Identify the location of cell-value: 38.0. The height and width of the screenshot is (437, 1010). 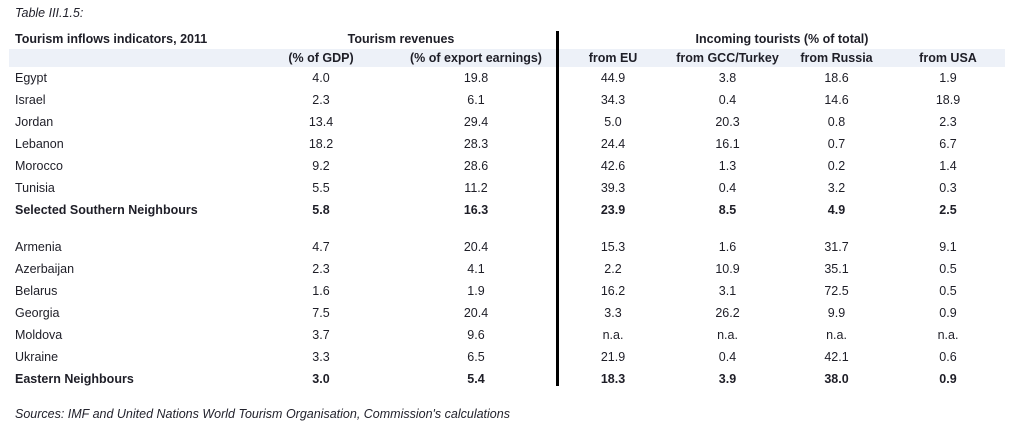
(836, 379).